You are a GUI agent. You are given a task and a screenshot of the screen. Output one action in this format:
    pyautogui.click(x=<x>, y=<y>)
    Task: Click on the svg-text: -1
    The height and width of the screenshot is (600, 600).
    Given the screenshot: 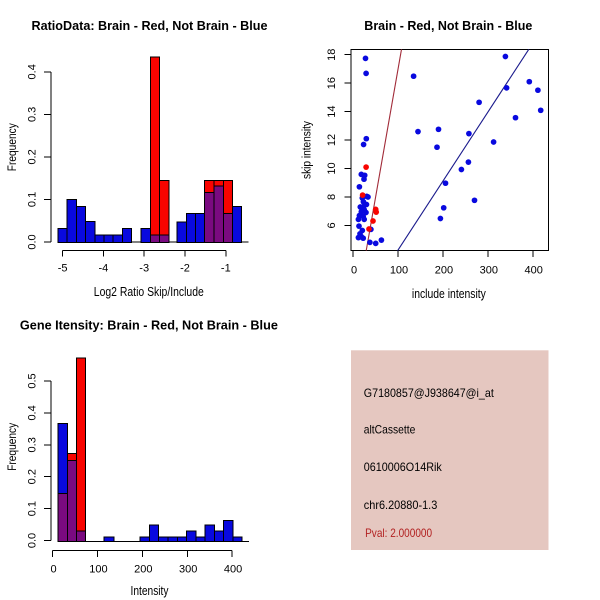 What is the action you would take?
    pyautogui.click(x=226, y=269)
    